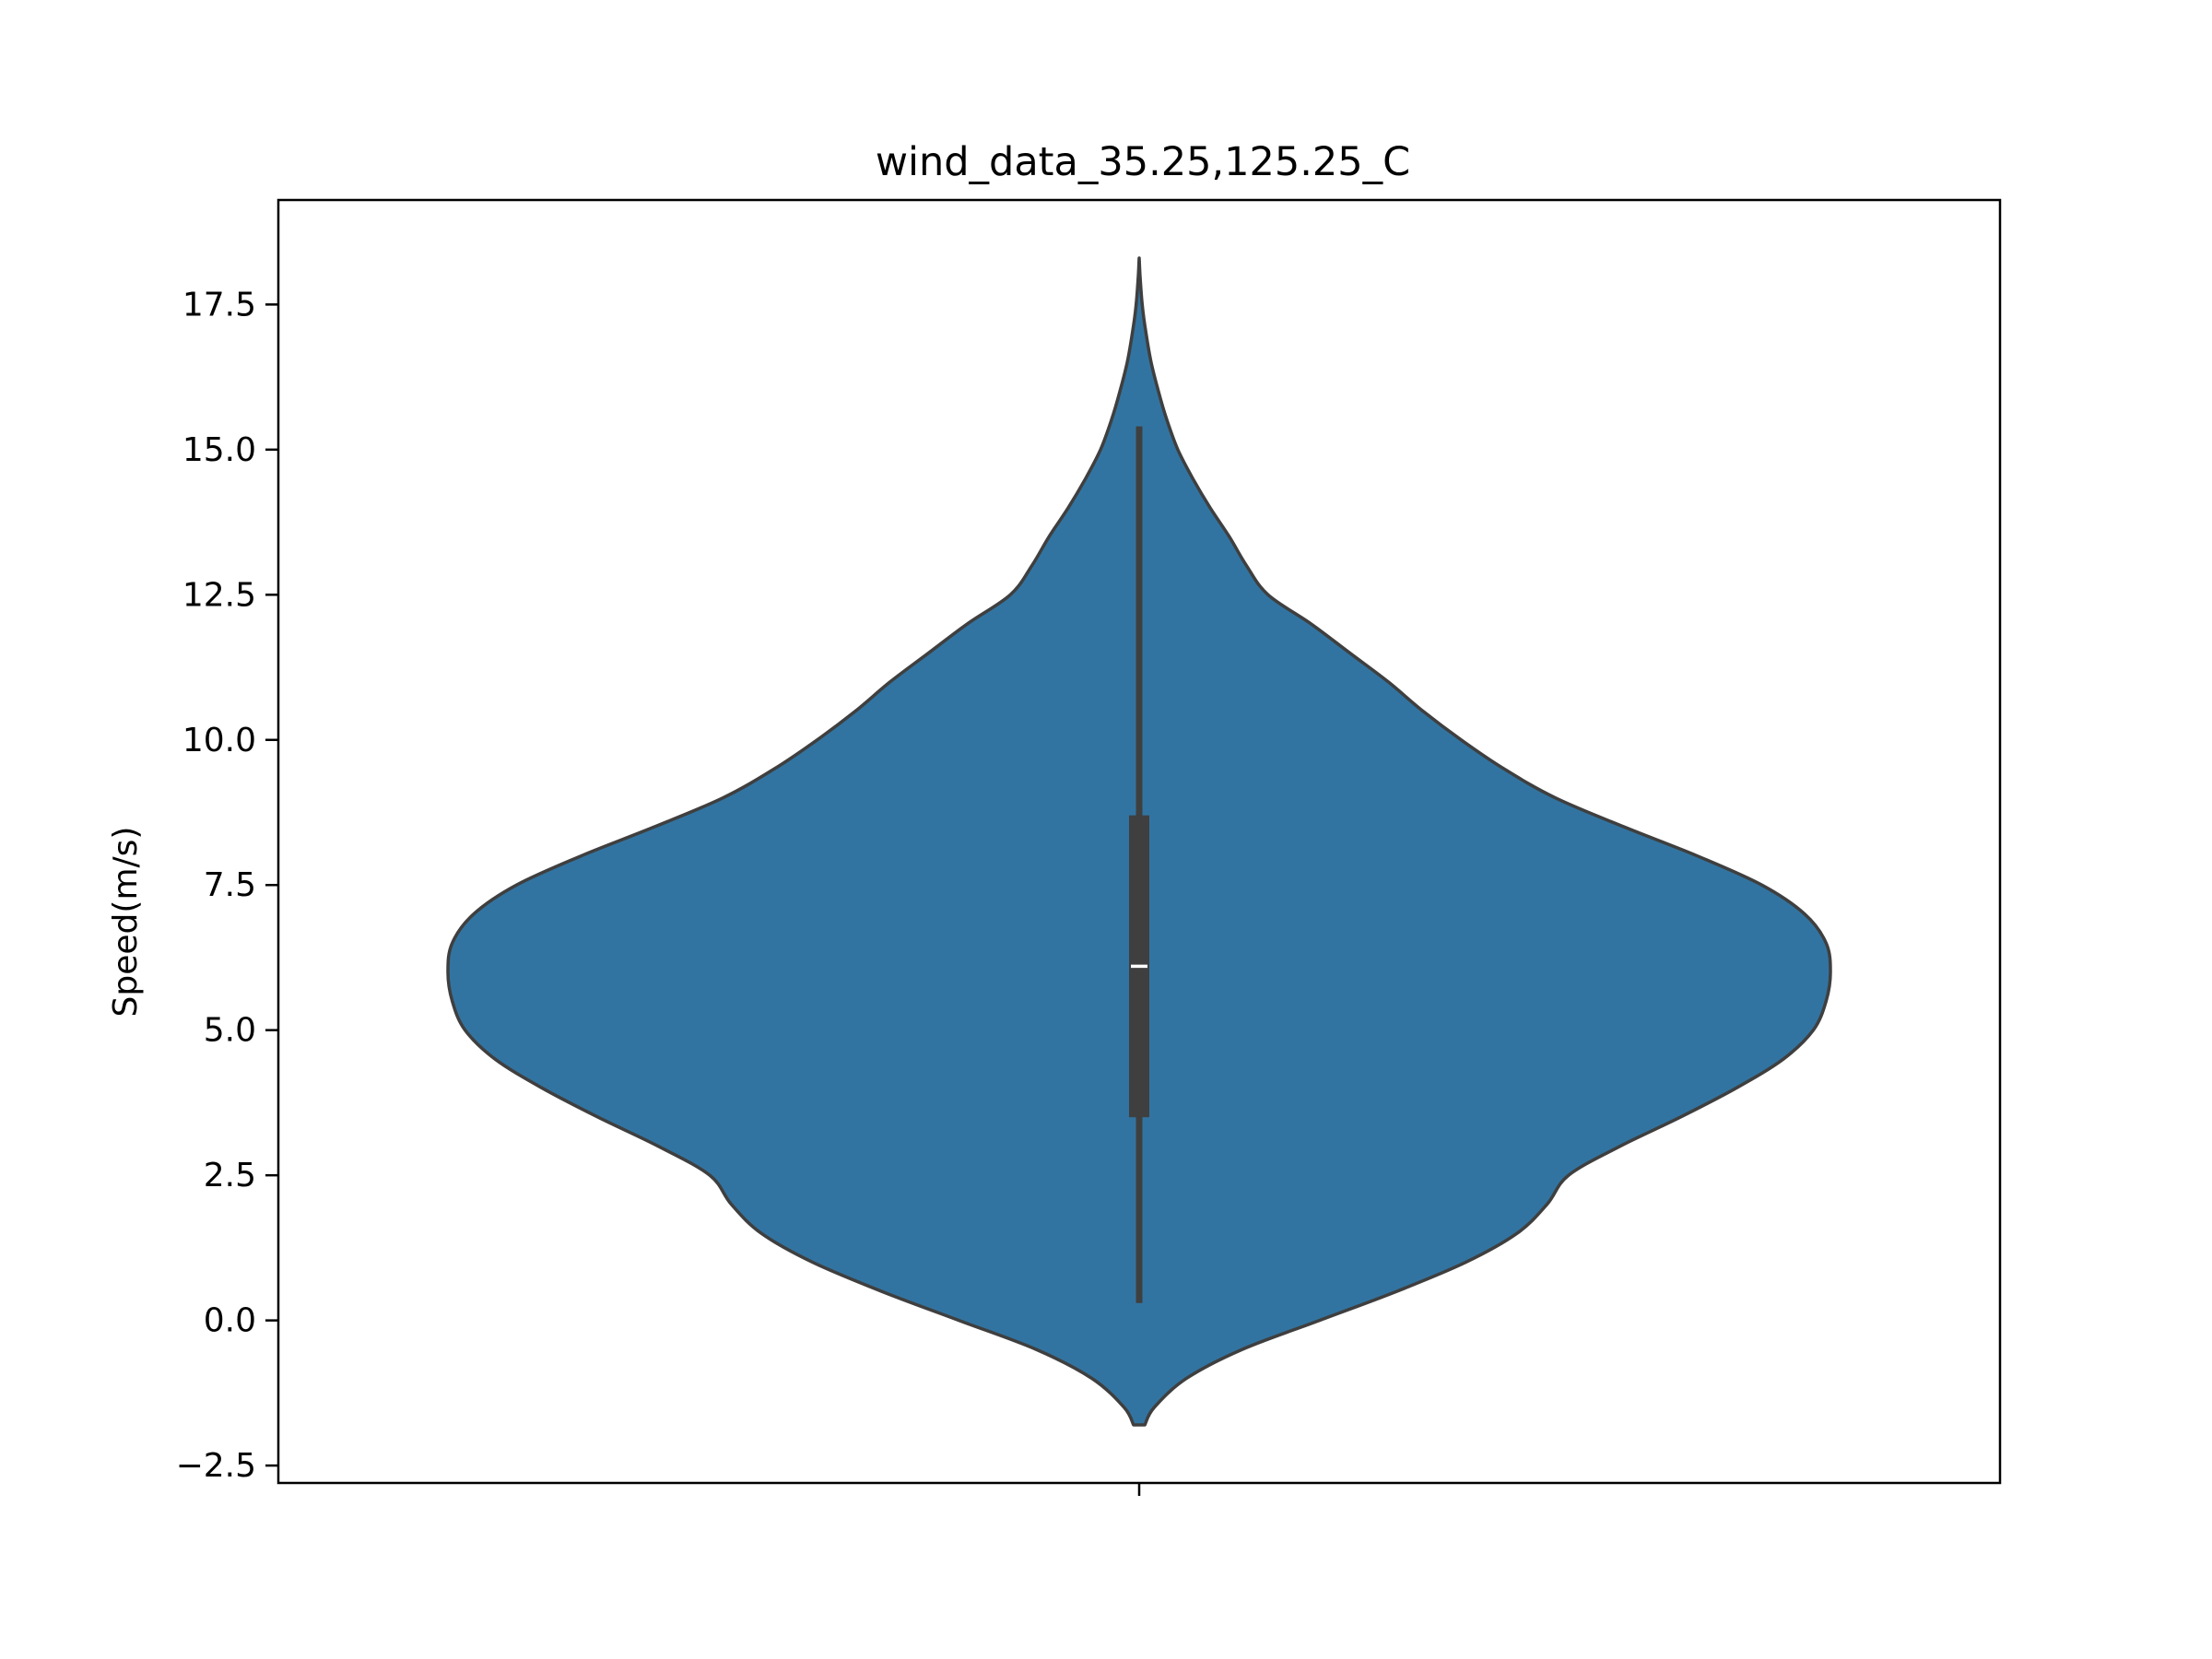 The image size is (2212, 1659). What do you see at coordinates (216, 1466) in the screenshot?
I see `y-tick-label: −2.5` at bounding box center [216, 1466].